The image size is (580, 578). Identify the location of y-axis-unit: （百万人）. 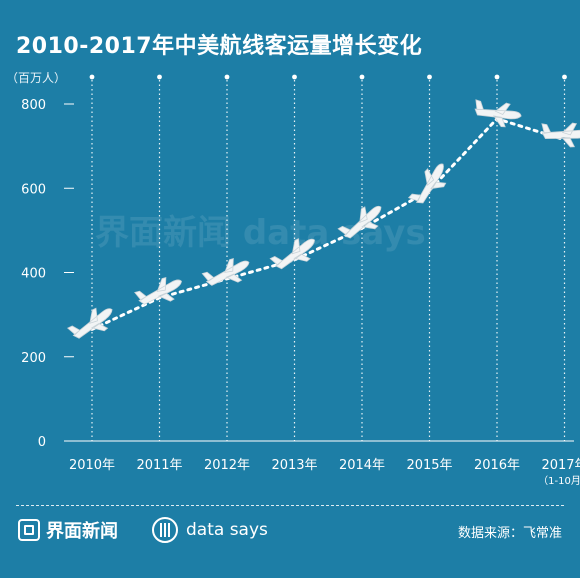
(36, 78).